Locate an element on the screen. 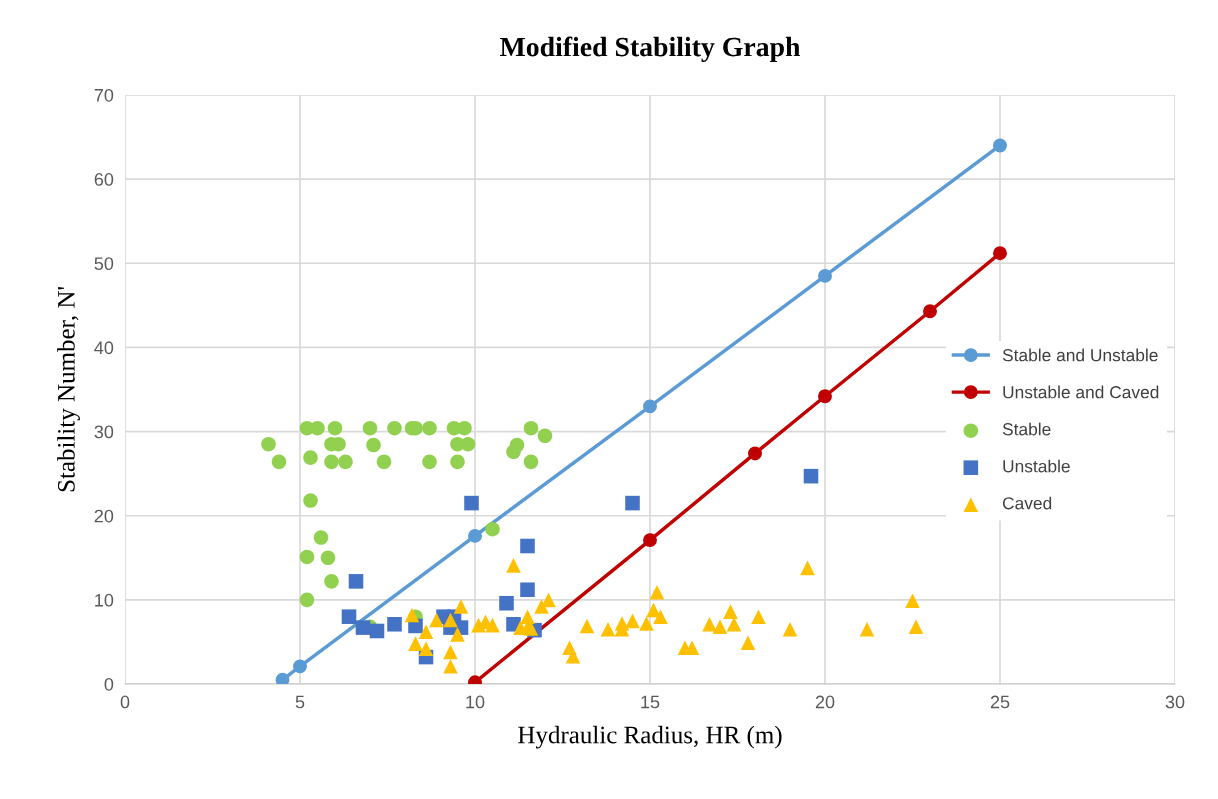  x-tick-label: 25 is located at coordinates (1000, 702).